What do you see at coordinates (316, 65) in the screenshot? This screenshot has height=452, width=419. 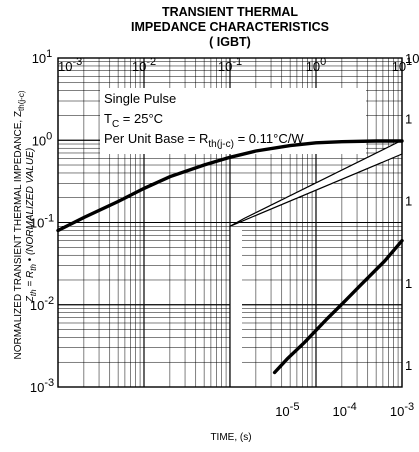 I see `top-x-tick-label: 10⁰` at bounding box center [316, 65].